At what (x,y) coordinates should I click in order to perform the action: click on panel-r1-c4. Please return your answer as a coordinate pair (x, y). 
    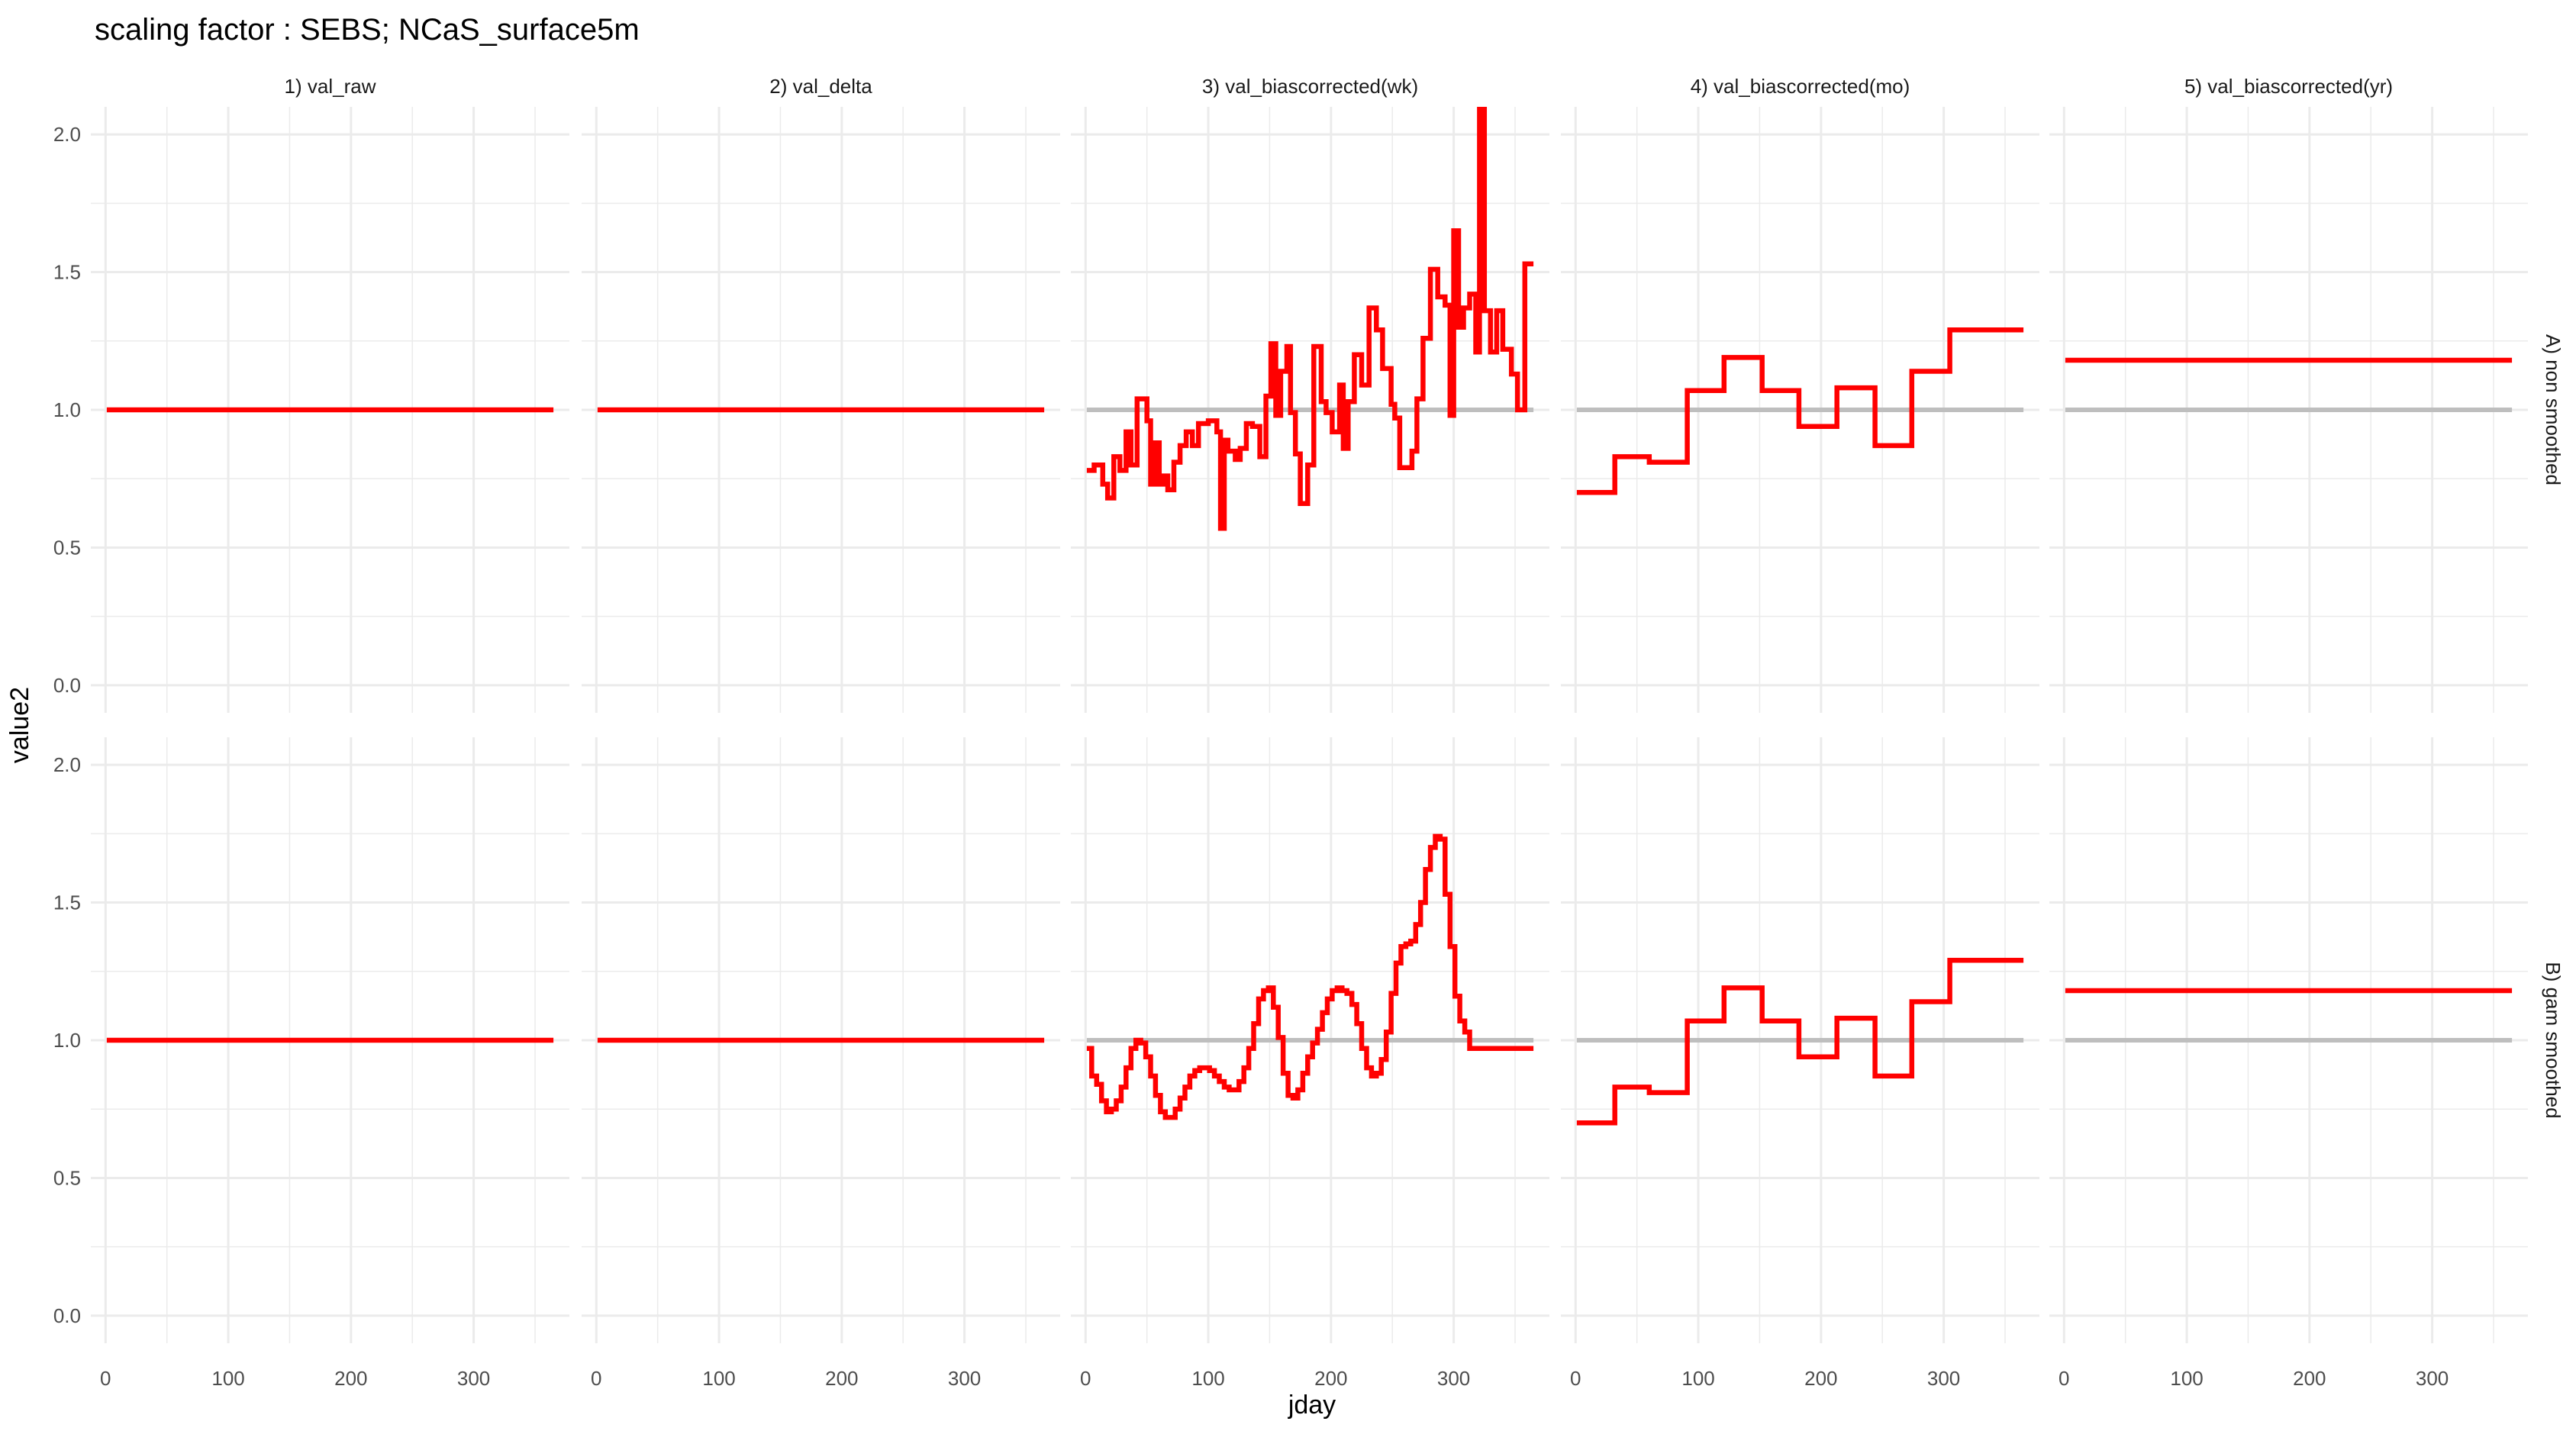
    Looking at the image, I should click on (1800, 410).